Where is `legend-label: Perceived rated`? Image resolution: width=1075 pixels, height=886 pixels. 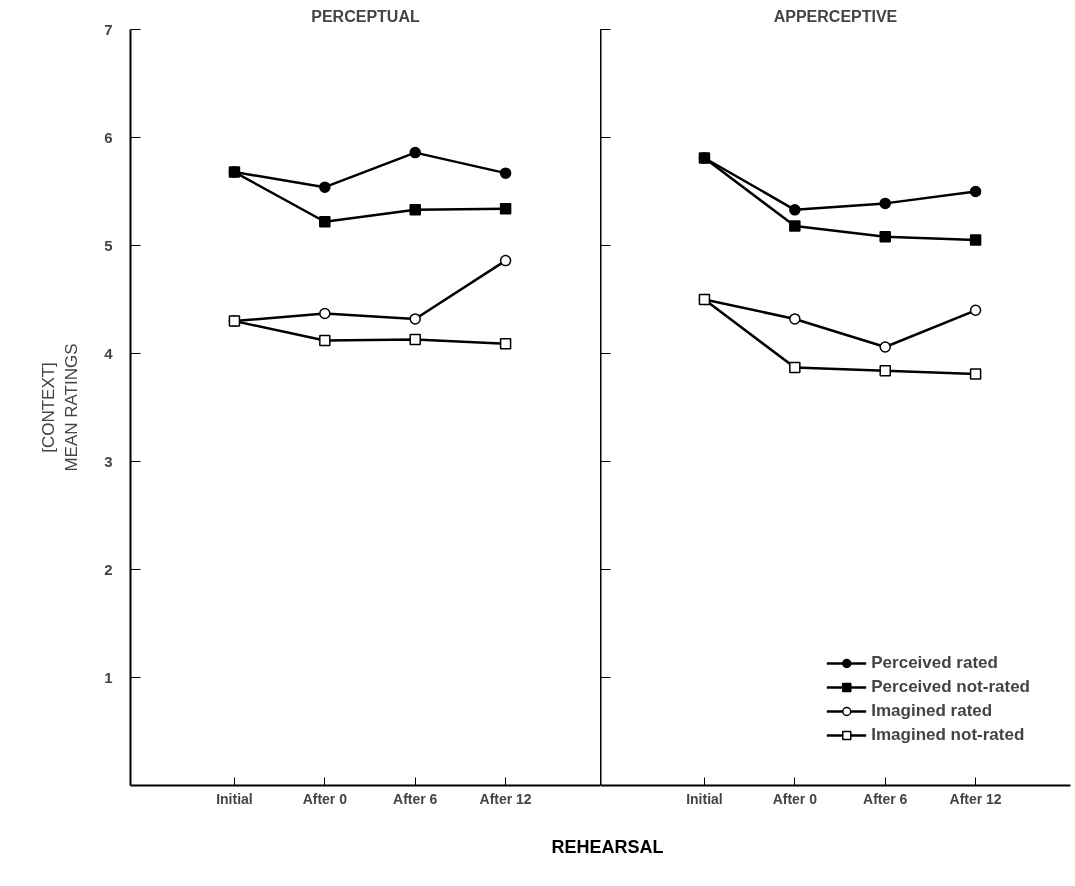 legend-label: Perceived rated is located at coordinates (934, 663).